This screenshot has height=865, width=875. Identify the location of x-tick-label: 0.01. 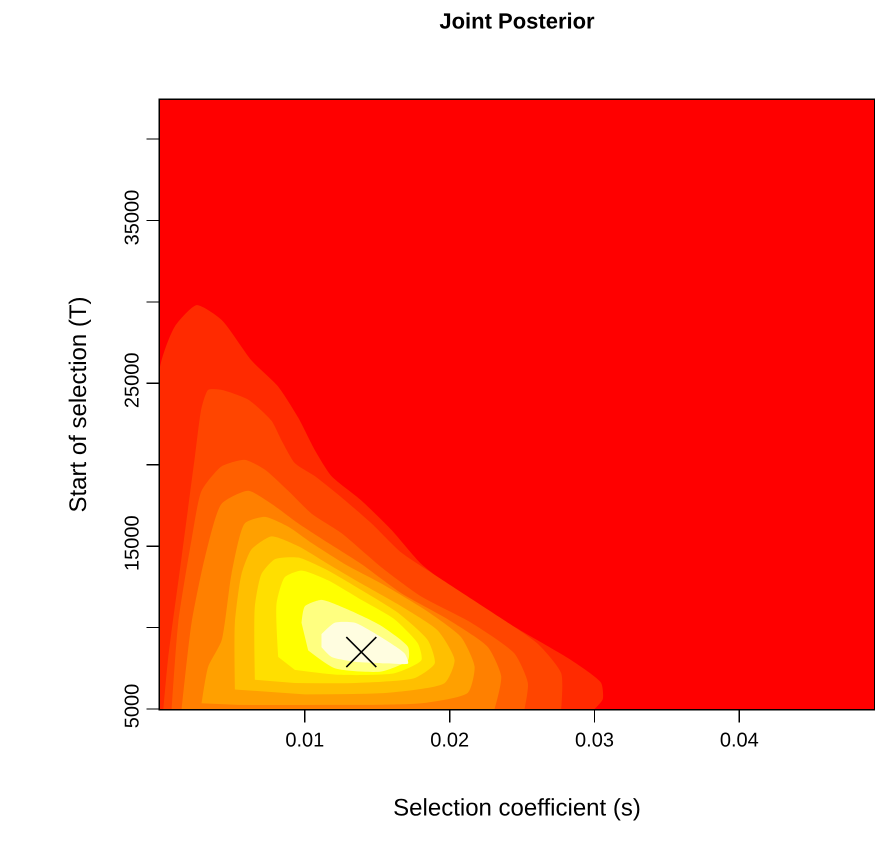
(304, 740).